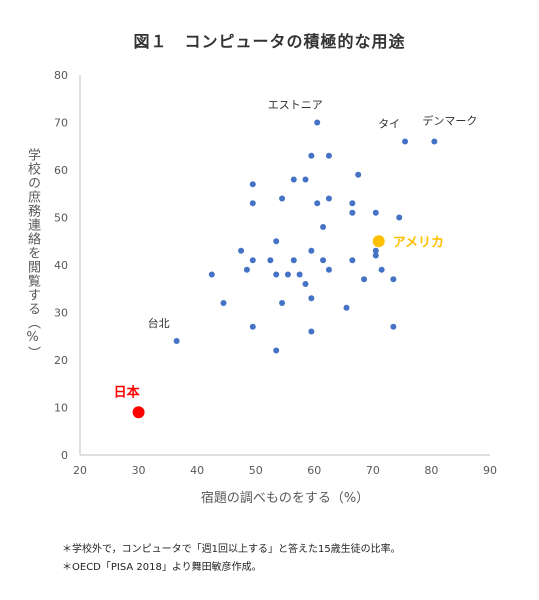  I want to click on point-annotation: エストニア, so click(295, 105).